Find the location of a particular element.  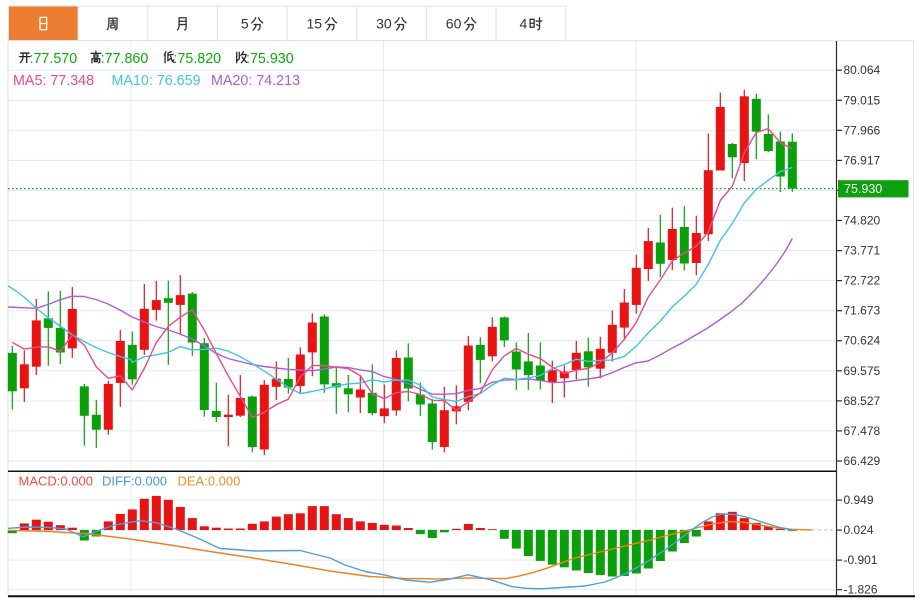

svg-text: 79.015 is located at coordinates (862, 100).